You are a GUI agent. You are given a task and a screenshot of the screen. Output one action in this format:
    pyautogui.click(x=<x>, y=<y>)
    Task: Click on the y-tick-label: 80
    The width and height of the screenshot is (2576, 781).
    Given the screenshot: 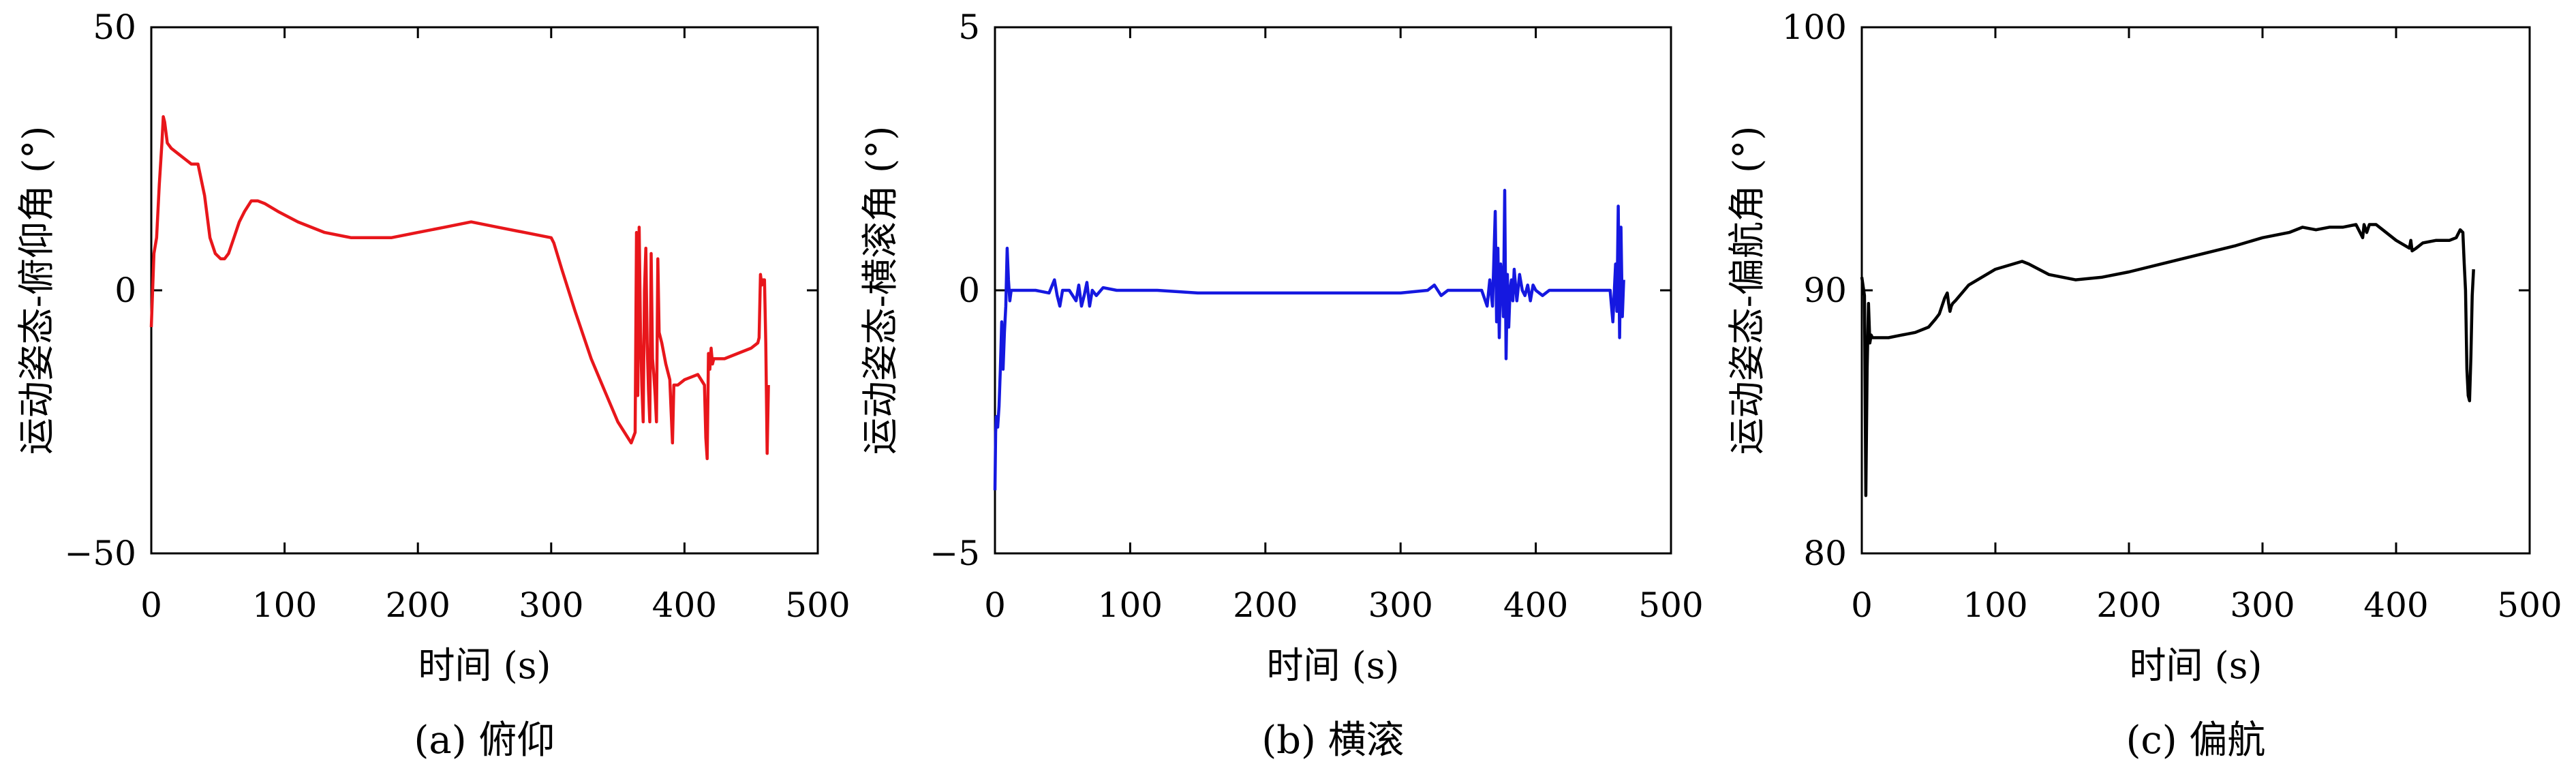 What is the action you would take?
    pyautogui.click(x=1825, y=554)
    